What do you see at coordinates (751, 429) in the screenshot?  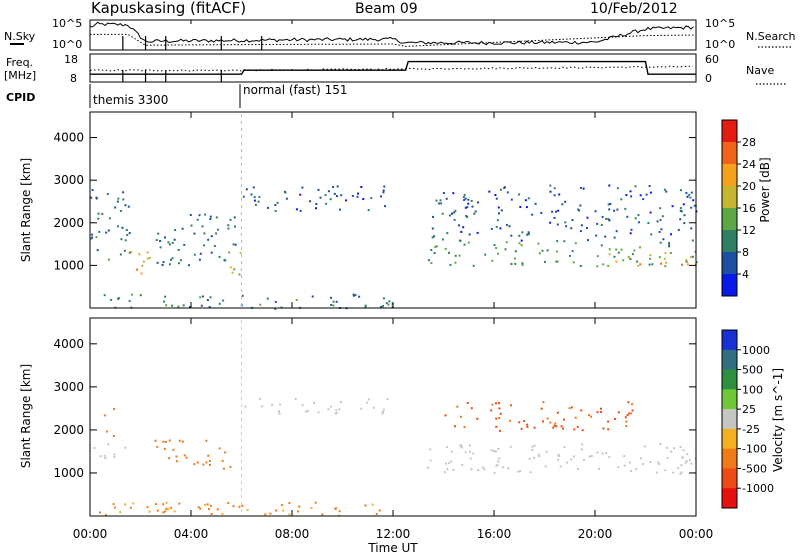 I see `velocity-colorbar-tick-label: -25` at bounding box center [751, 429].